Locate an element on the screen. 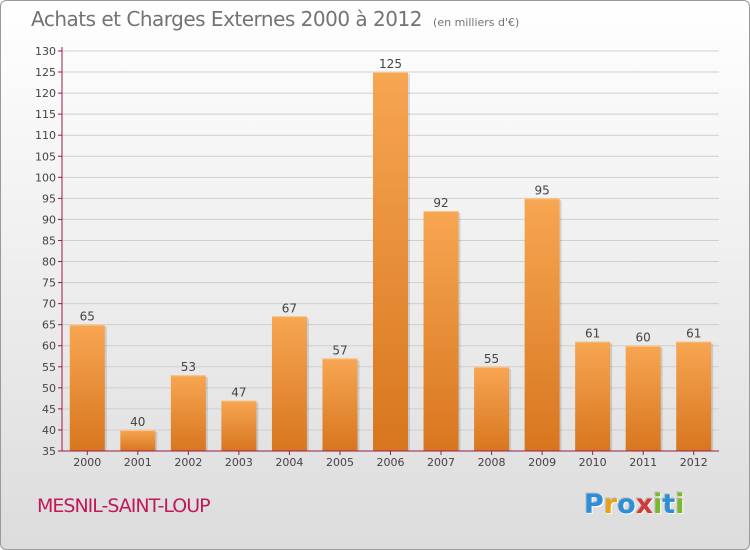  y-tick-label: 95 is located at coordinates (49, 198).